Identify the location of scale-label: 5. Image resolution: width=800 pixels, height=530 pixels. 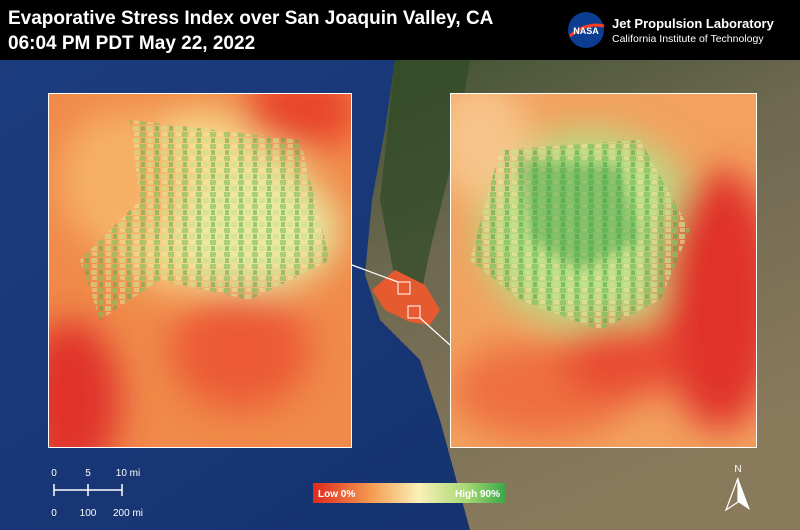
(88, 473).